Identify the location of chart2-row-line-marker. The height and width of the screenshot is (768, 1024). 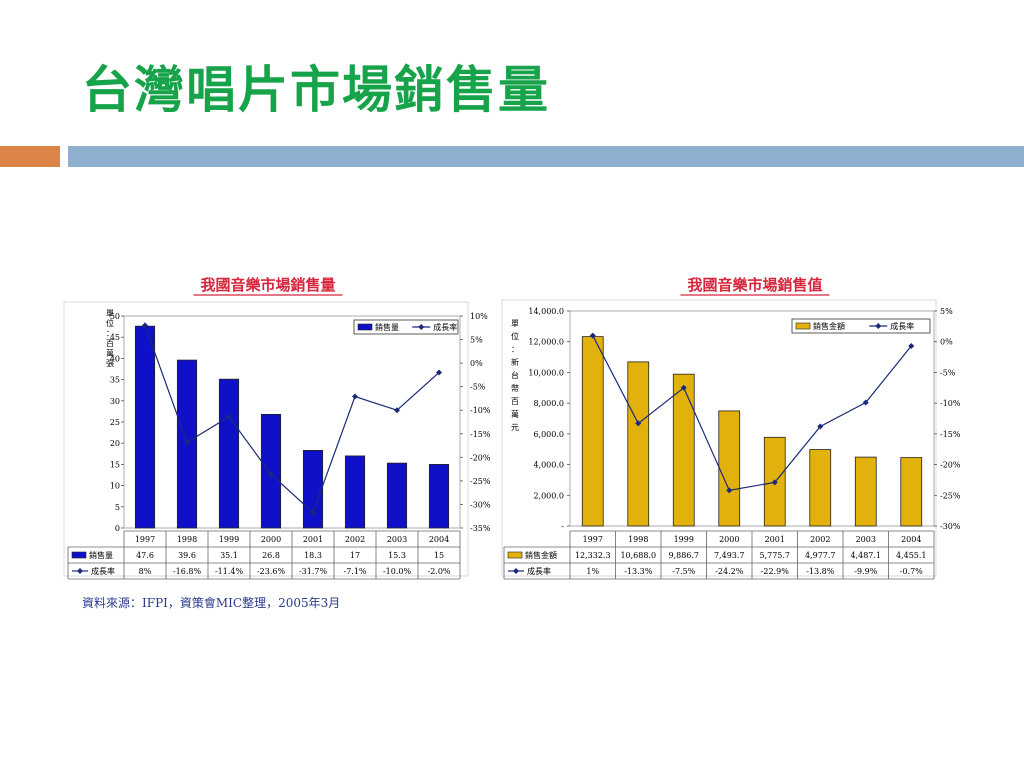
(516, 571).